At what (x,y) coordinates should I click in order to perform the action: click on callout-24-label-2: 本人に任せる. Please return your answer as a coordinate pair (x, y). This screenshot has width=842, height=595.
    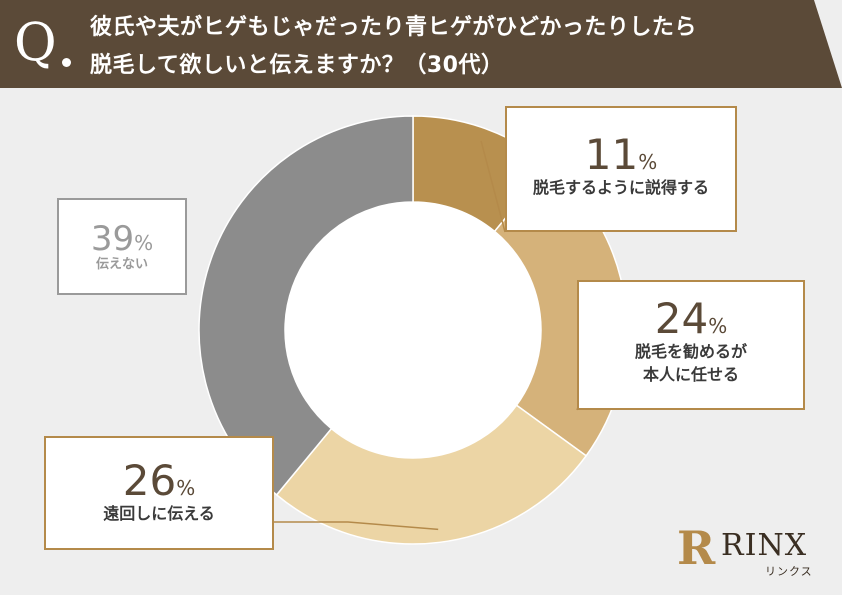
    Looking at the image, I should click on (690, 375).